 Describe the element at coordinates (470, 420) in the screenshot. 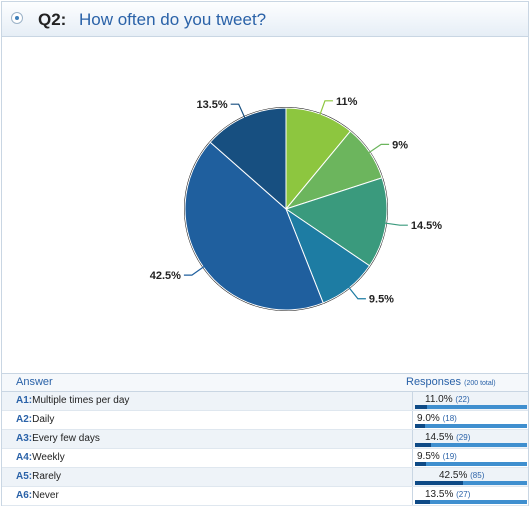

I see `response-cell: 9.0% (18)` at that location.